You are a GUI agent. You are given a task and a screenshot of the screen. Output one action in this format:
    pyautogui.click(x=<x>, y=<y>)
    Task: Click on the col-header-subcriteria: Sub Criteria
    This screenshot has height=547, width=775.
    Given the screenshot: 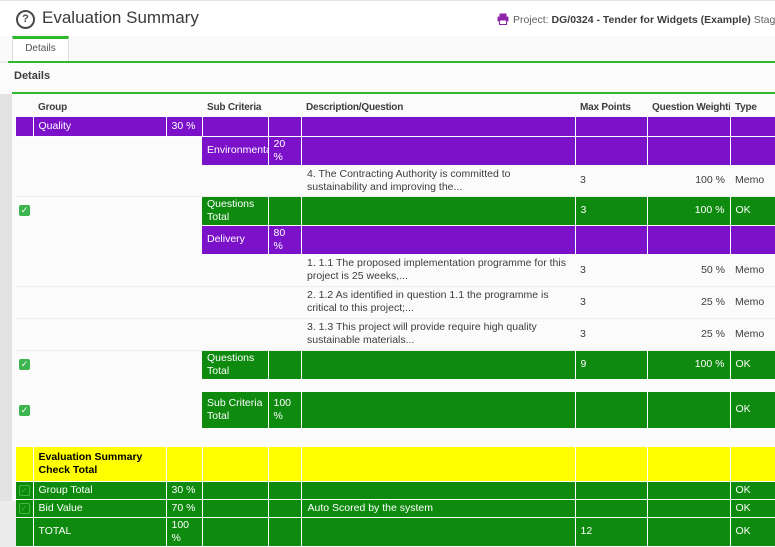 What is the action you would take?
    pyautogui.click(x=234, y=107)
    